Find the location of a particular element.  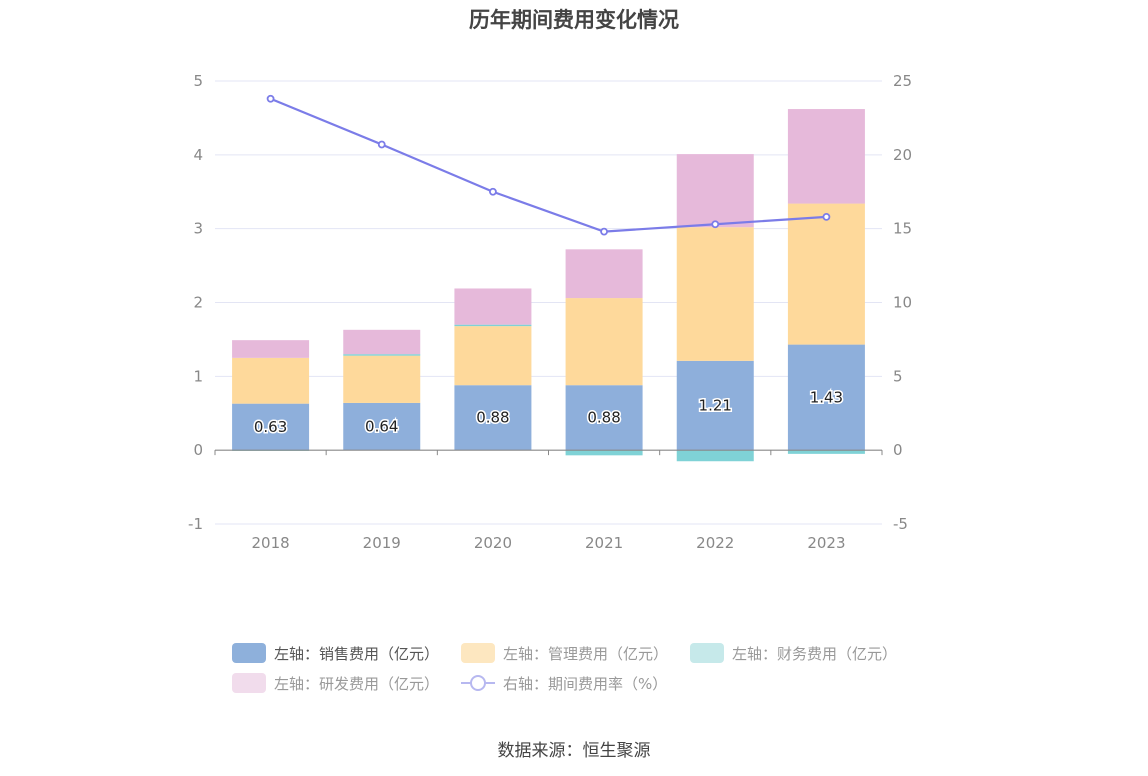

x-axis-tick-label: 2021 is located at coordinates (604, 543).